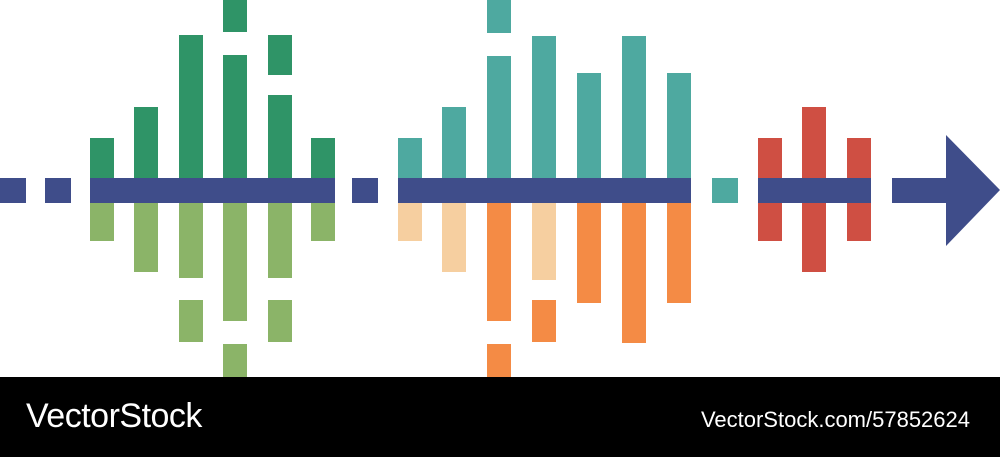 This screenshot has width=1000, height=457. Describe the element at coordinates (114, 416) in the screenshot. I see `brand-logo-text: VectorStock` at that location.